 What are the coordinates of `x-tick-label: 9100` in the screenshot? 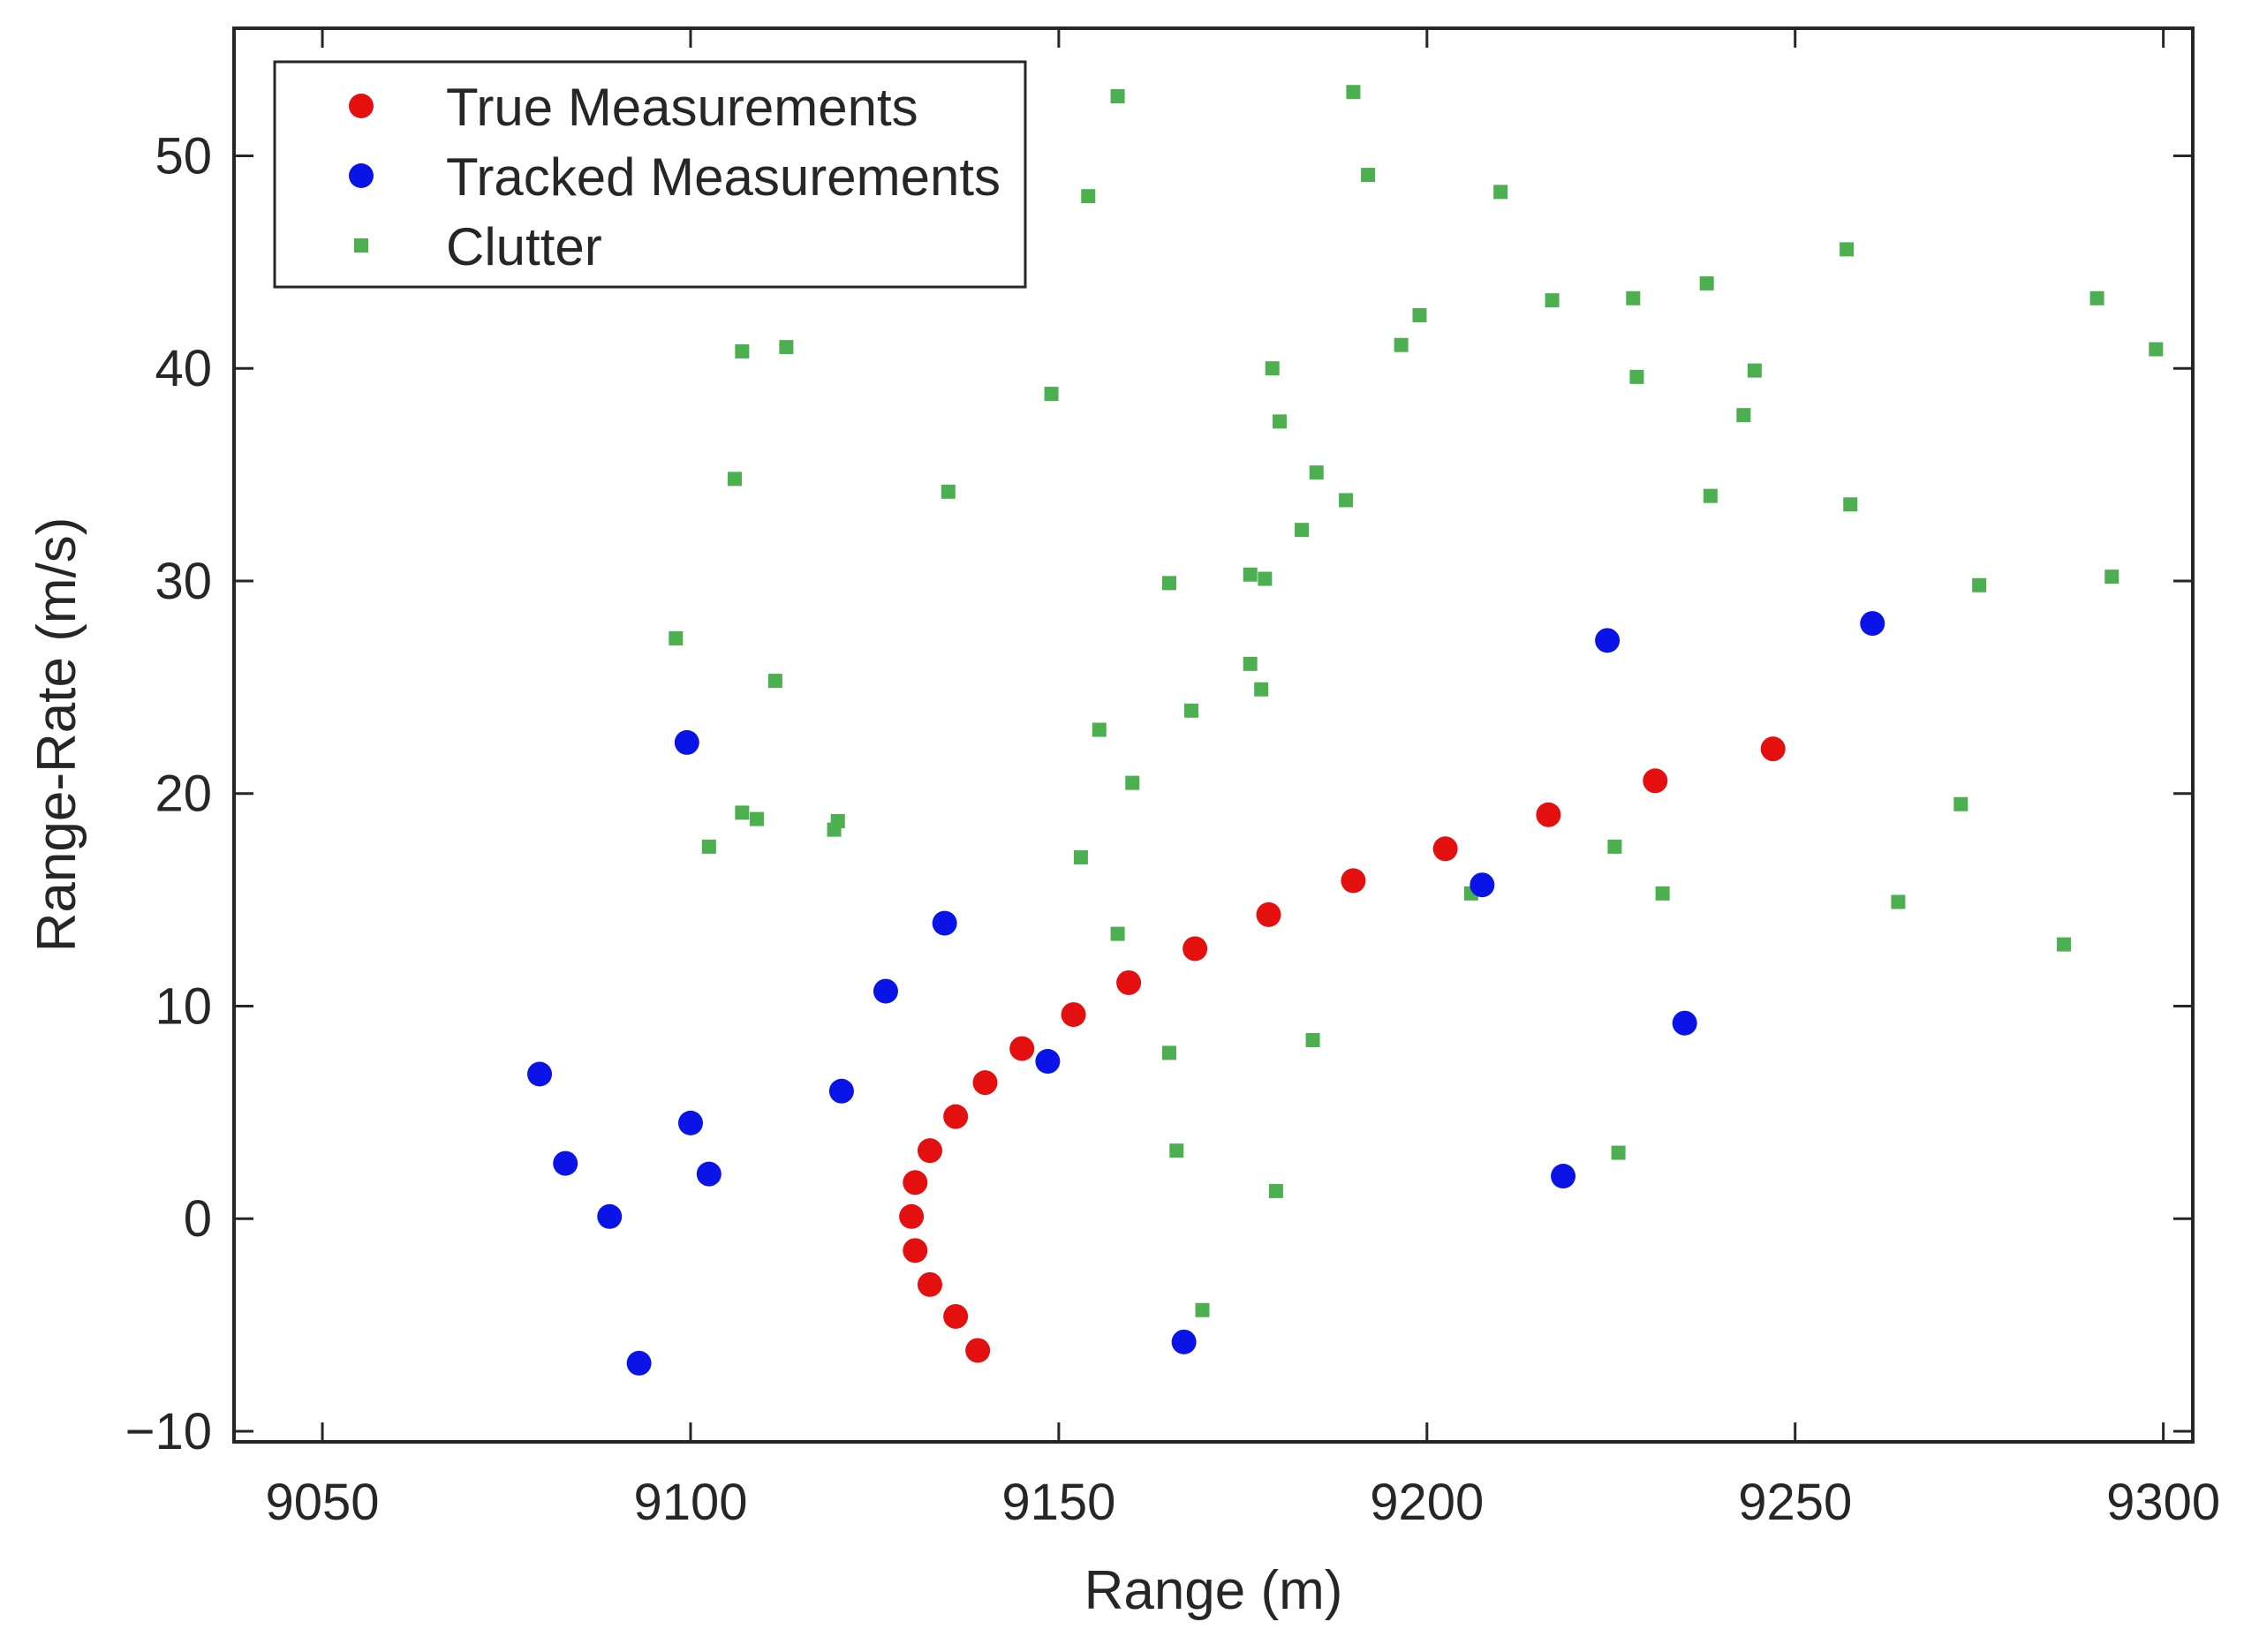 It's located at (690, 1502).